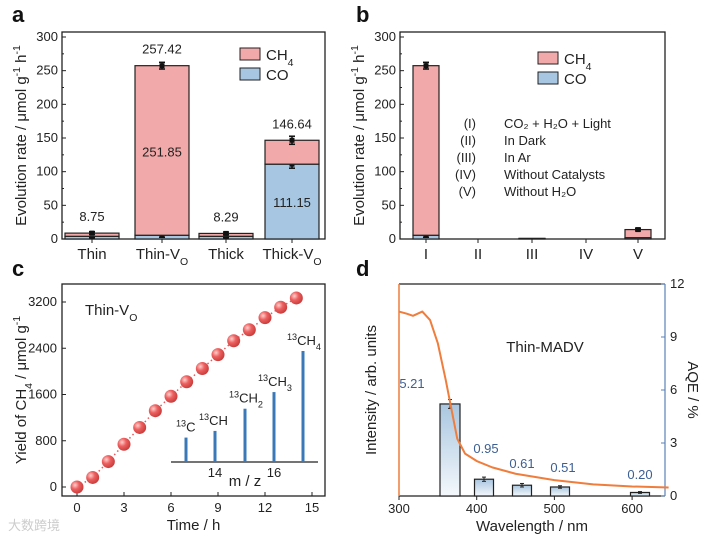 The width and height of the screenshot is (704, 536). Describe the element at coordinates (362, 14) in the screenshot. I see `panel-letter-b: b` at that location.